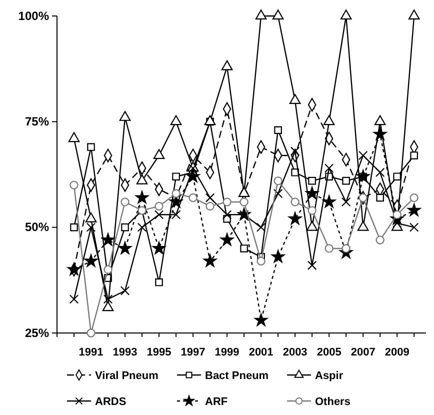 The width and height of the screenshot is (434, 415). I want to click on x-tick-label: 1995, so click(159, 352).